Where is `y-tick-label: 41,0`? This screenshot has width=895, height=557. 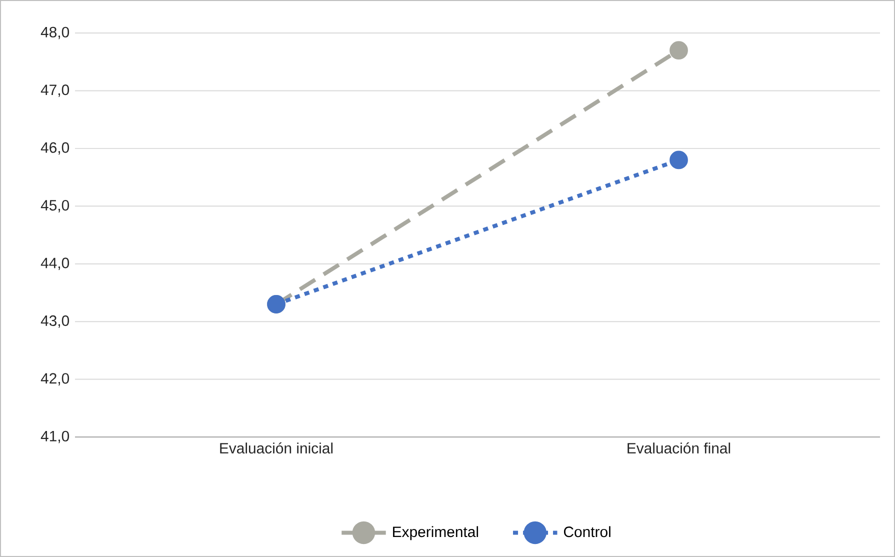 y-tick-label: 41,0 is located at coordinates (55, 437).